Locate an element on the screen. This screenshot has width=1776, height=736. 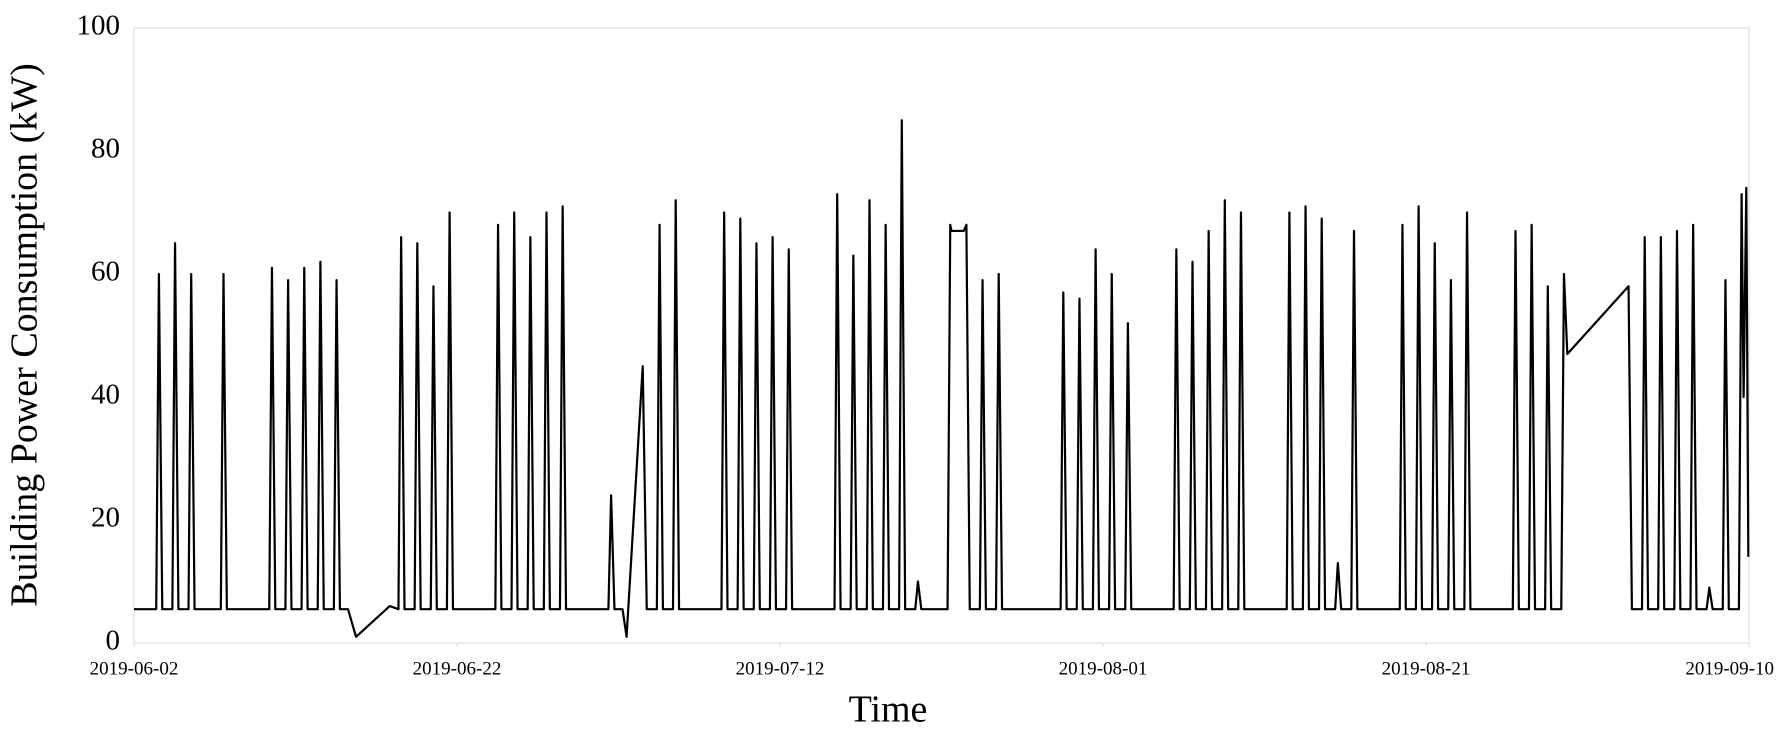
y-tick-label: 80 is located at coordinates (105, 149).